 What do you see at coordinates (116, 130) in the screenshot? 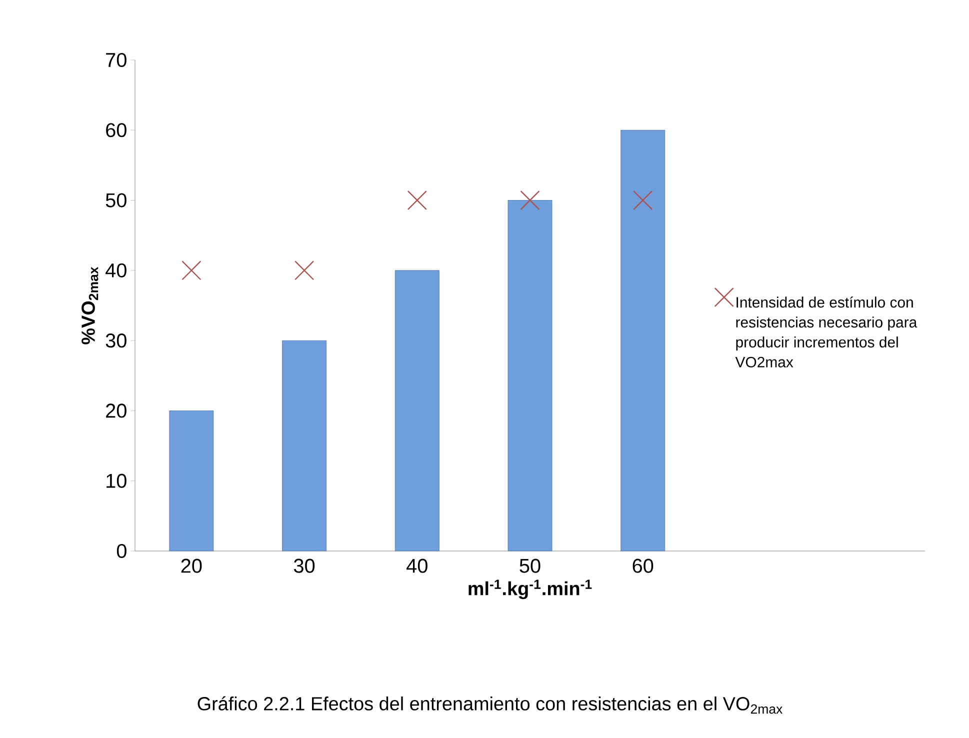
I see `y-tick-label: 60` at bounding box center [116, 130].